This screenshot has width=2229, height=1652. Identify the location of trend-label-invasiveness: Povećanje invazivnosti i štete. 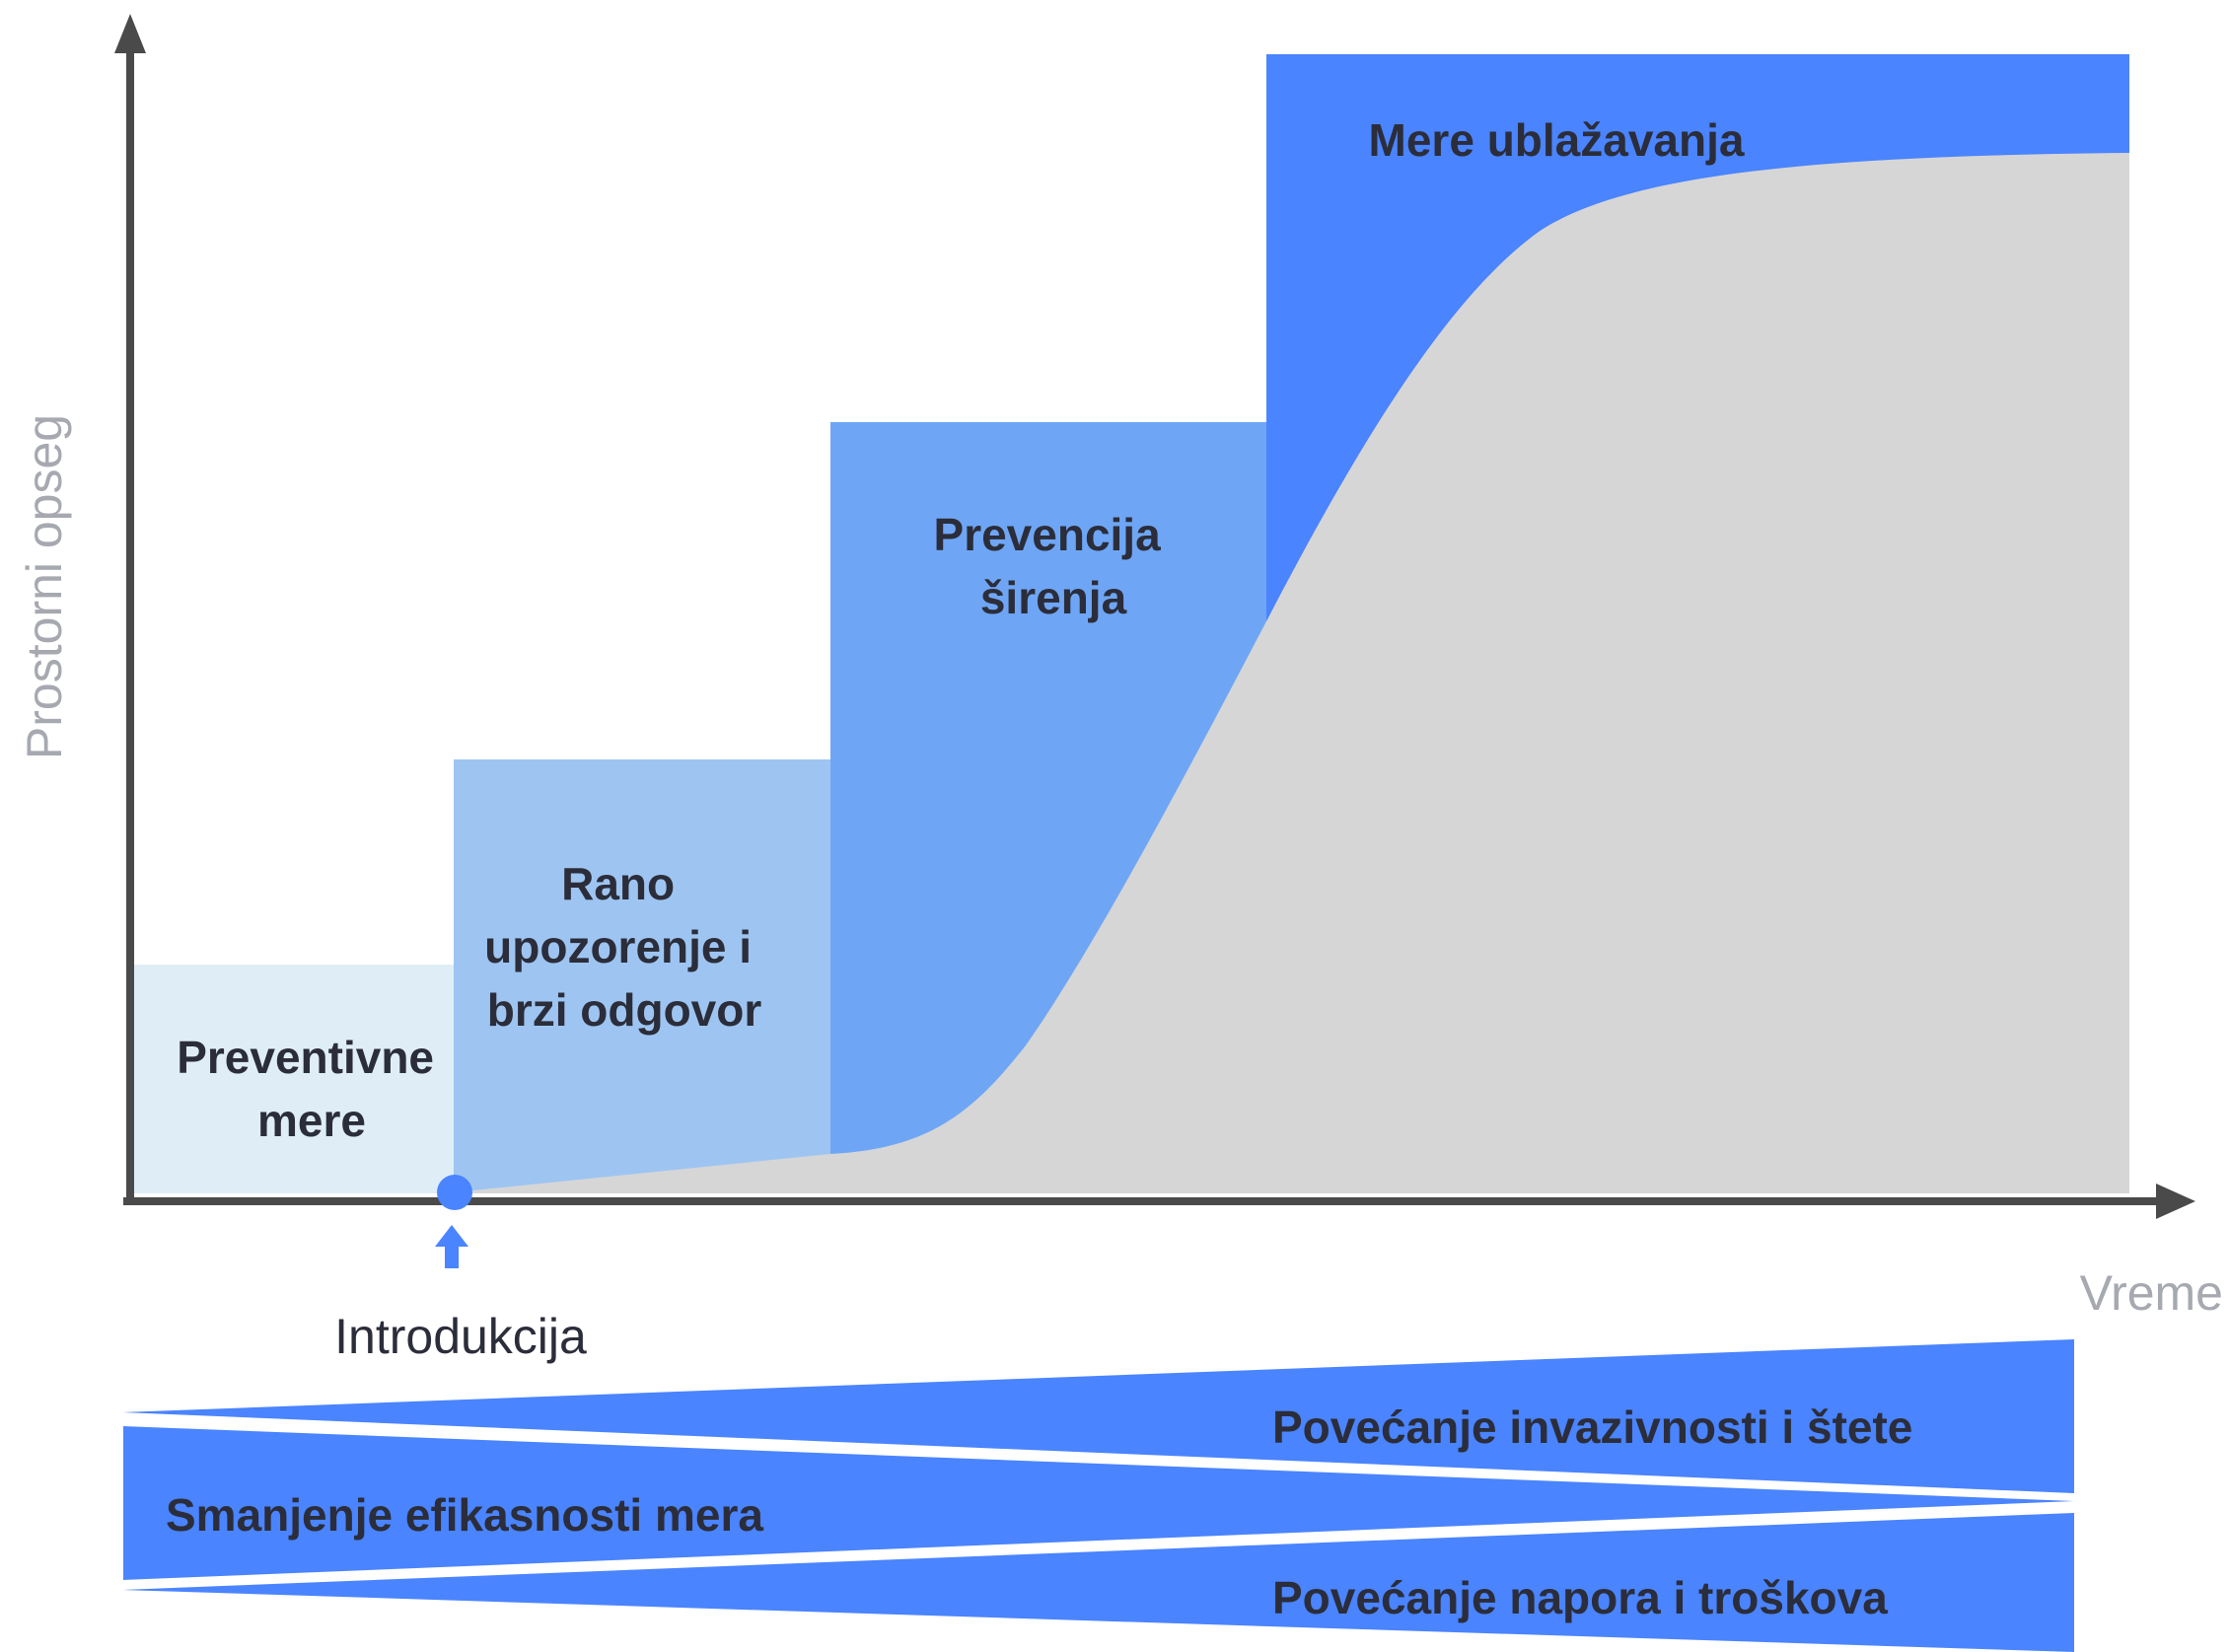
(1592, 1427).